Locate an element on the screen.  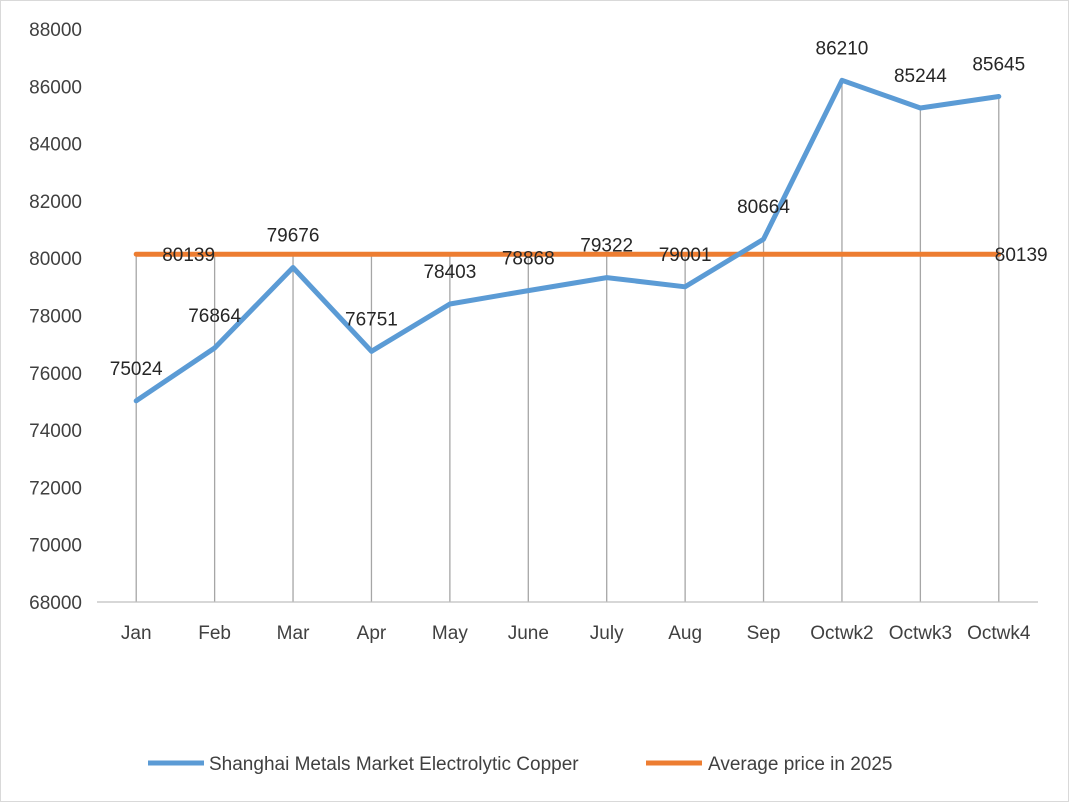
y-tick-label: 70000 is located at coordinates (55, 546).